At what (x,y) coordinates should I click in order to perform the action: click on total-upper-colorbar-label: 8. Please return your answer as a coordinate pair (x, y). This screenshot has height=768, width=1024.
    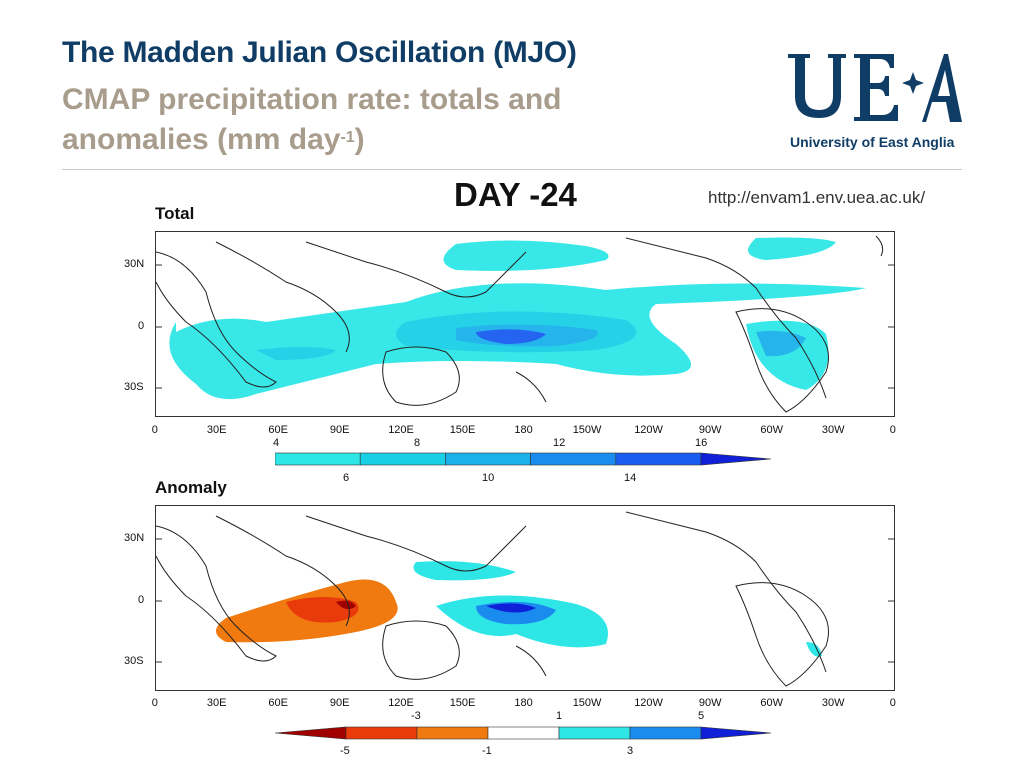
    Looking at the image, I should click on (417, 443).